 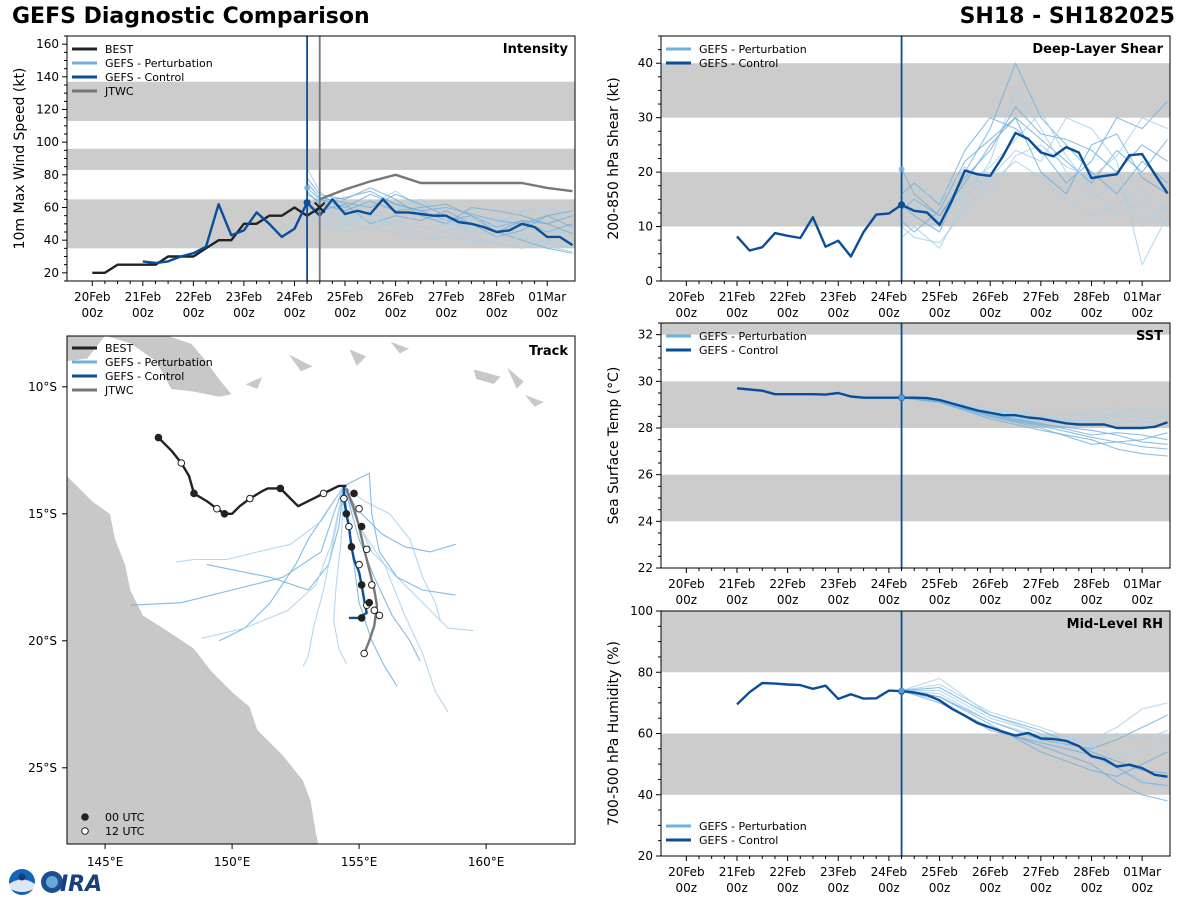 What do you see at coordinates (193, 297) in the screenshot?
I see `x-tick-label: 22Feb` at bounding box center [193, 297].